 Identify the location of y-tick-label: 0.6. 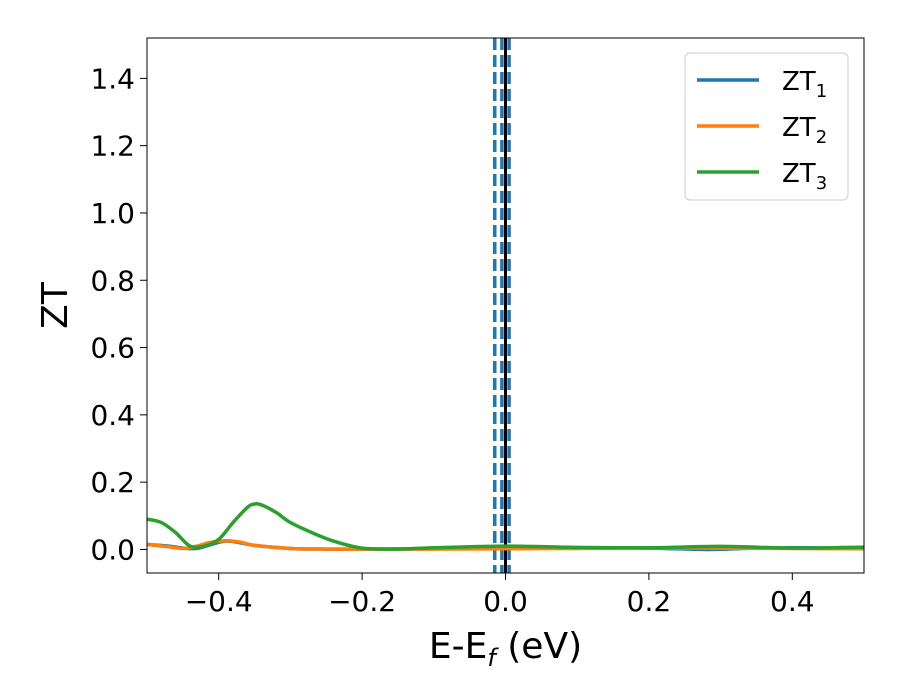
(112, 348).